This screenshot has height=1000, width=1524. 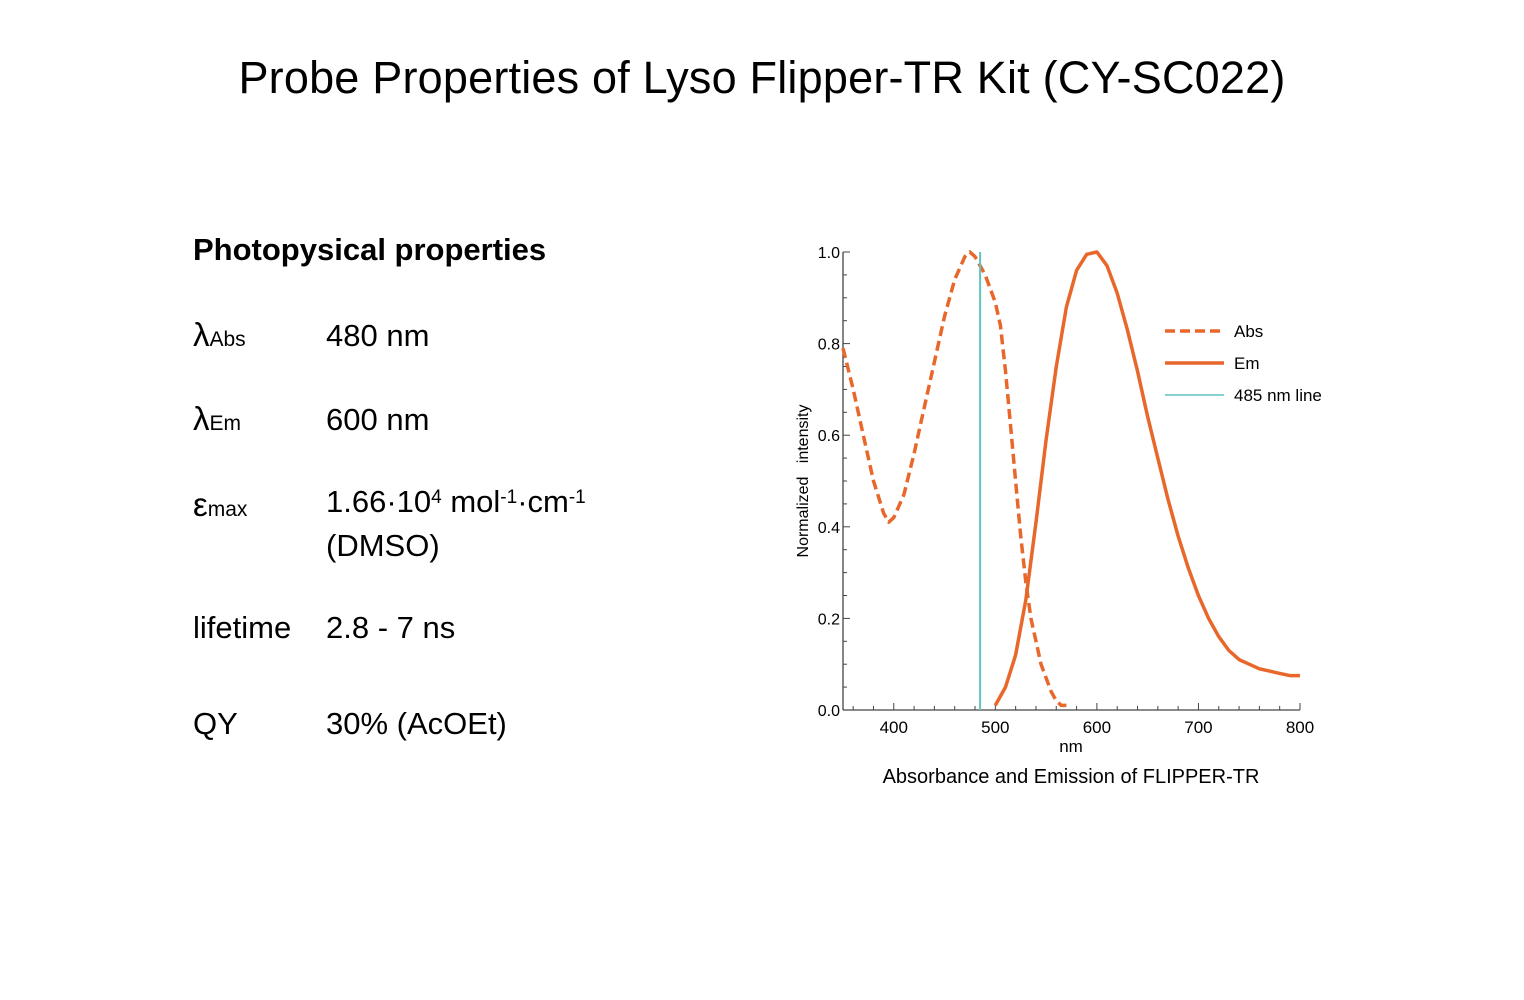 What do you see at coordinates (215, 723) in the screenshot?
I see `qy-label: QY` at bounding box center [215, 723].